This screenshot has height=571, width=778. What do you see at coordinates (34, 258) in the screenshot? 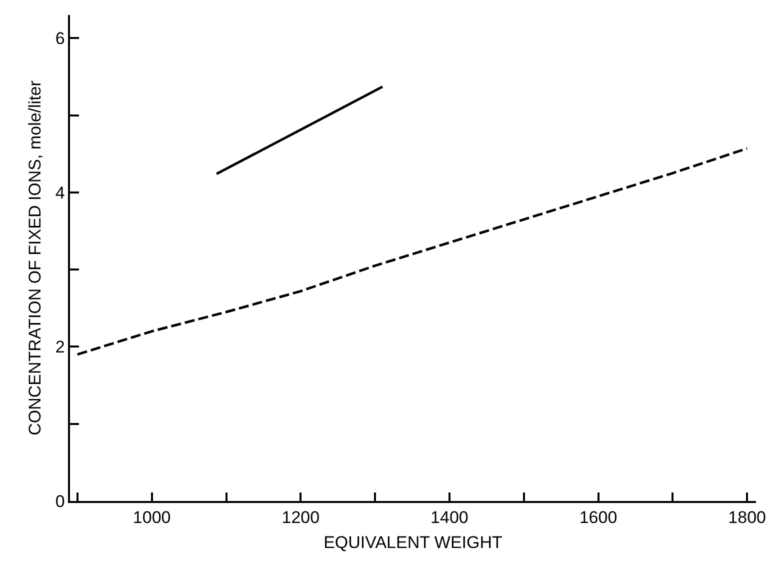
I see `y-axis-title: CONCENTRATION OF FIXED IONS, mole/liter` at bounding box center [34, 258].